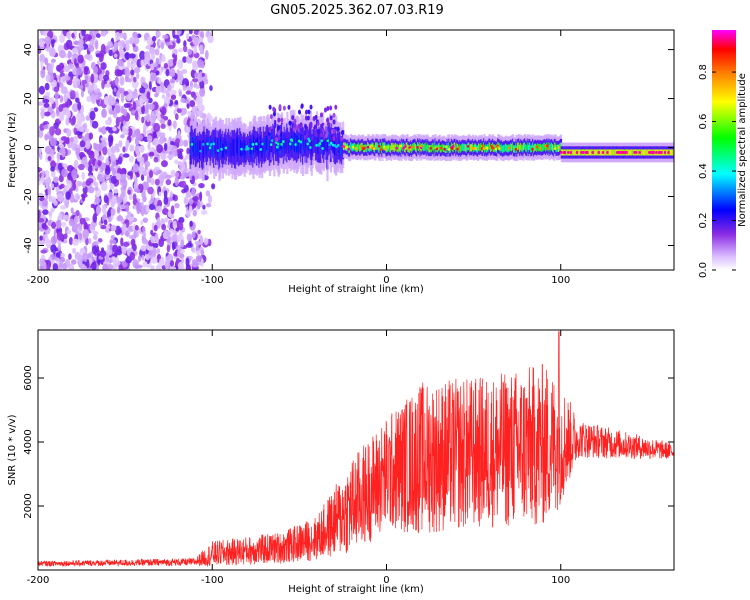 This screenshot has width=750, height=600. Describe the element at coordinates (560, 580) in the screenshot. I see `snr-xtick-label: 100` at that location.